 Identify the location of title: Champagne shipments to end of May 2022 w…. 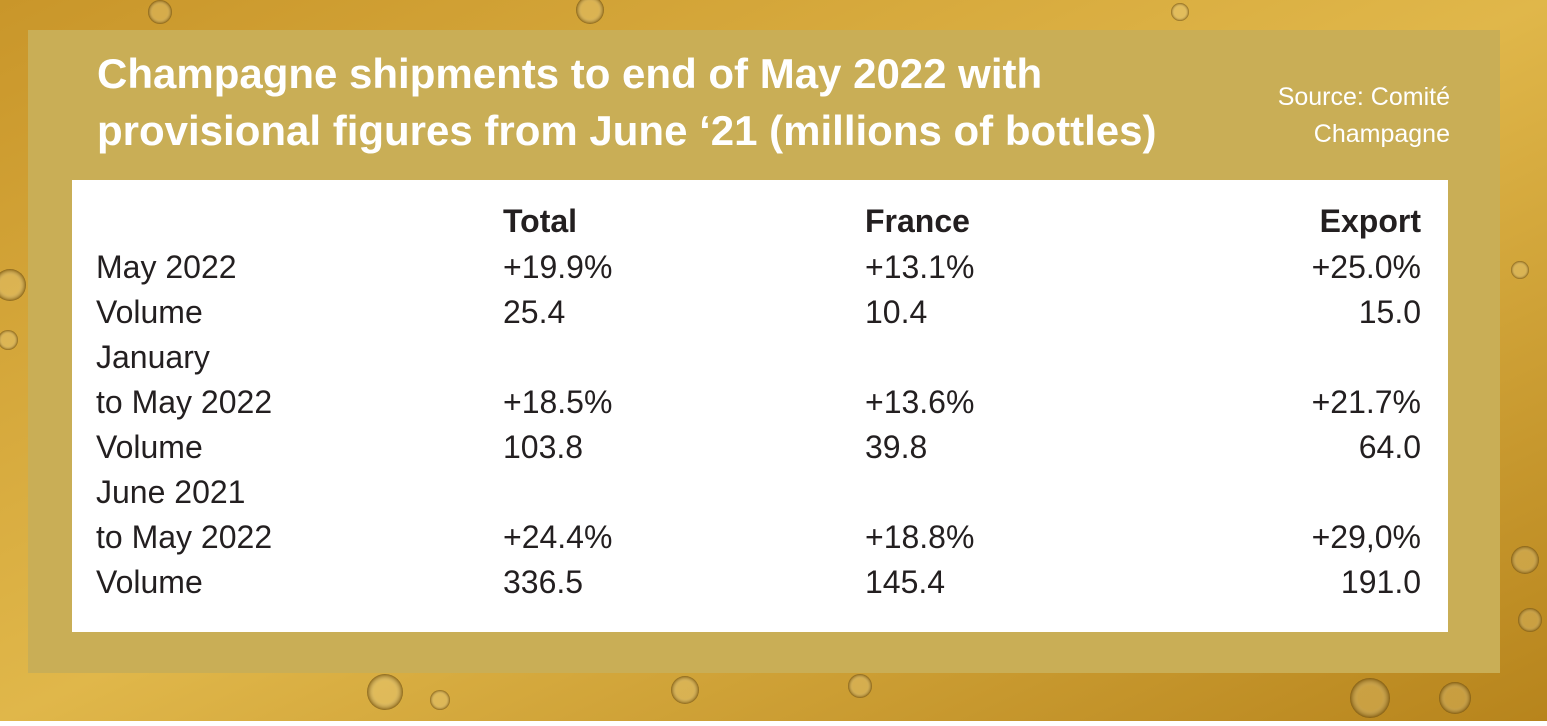
(569, 73).